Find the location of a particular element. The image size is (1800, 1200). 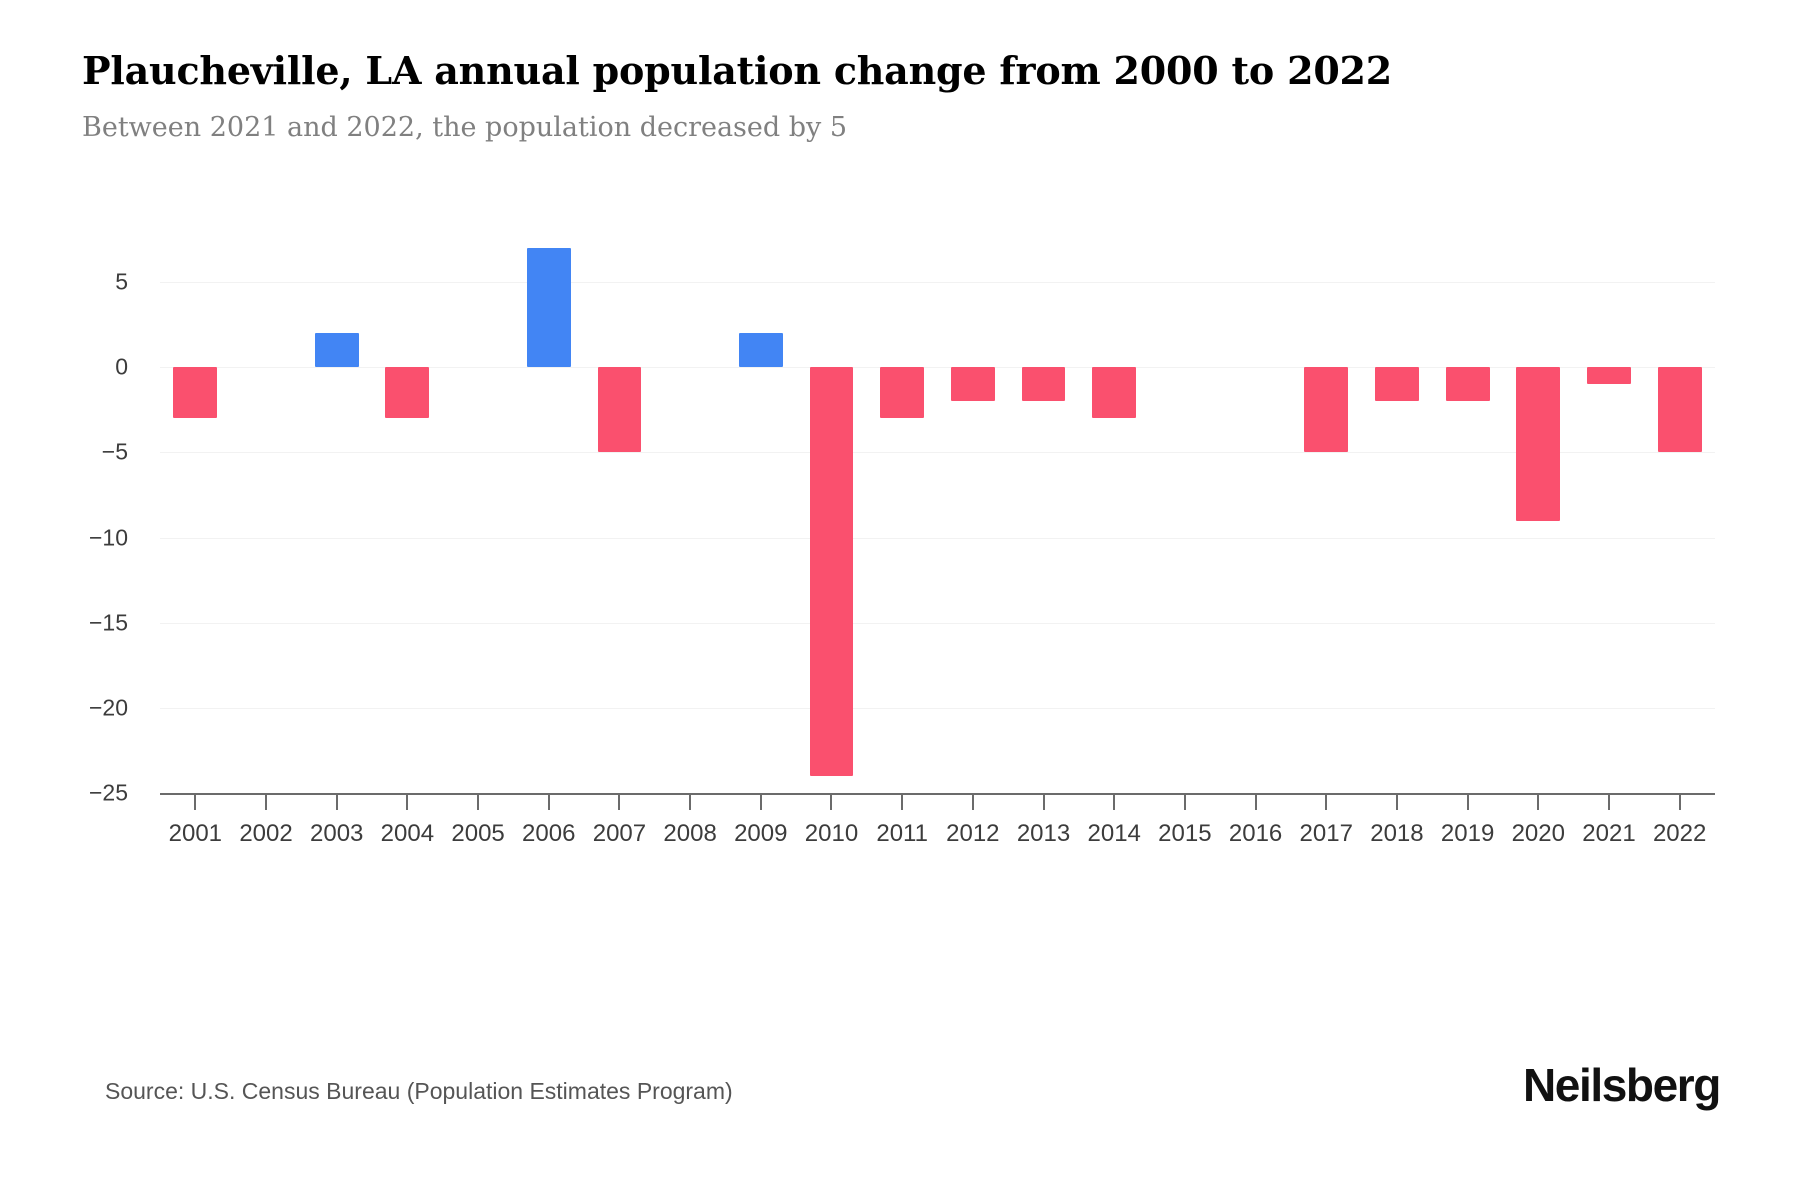

bar-2012 is located at coordinates (972, 384).